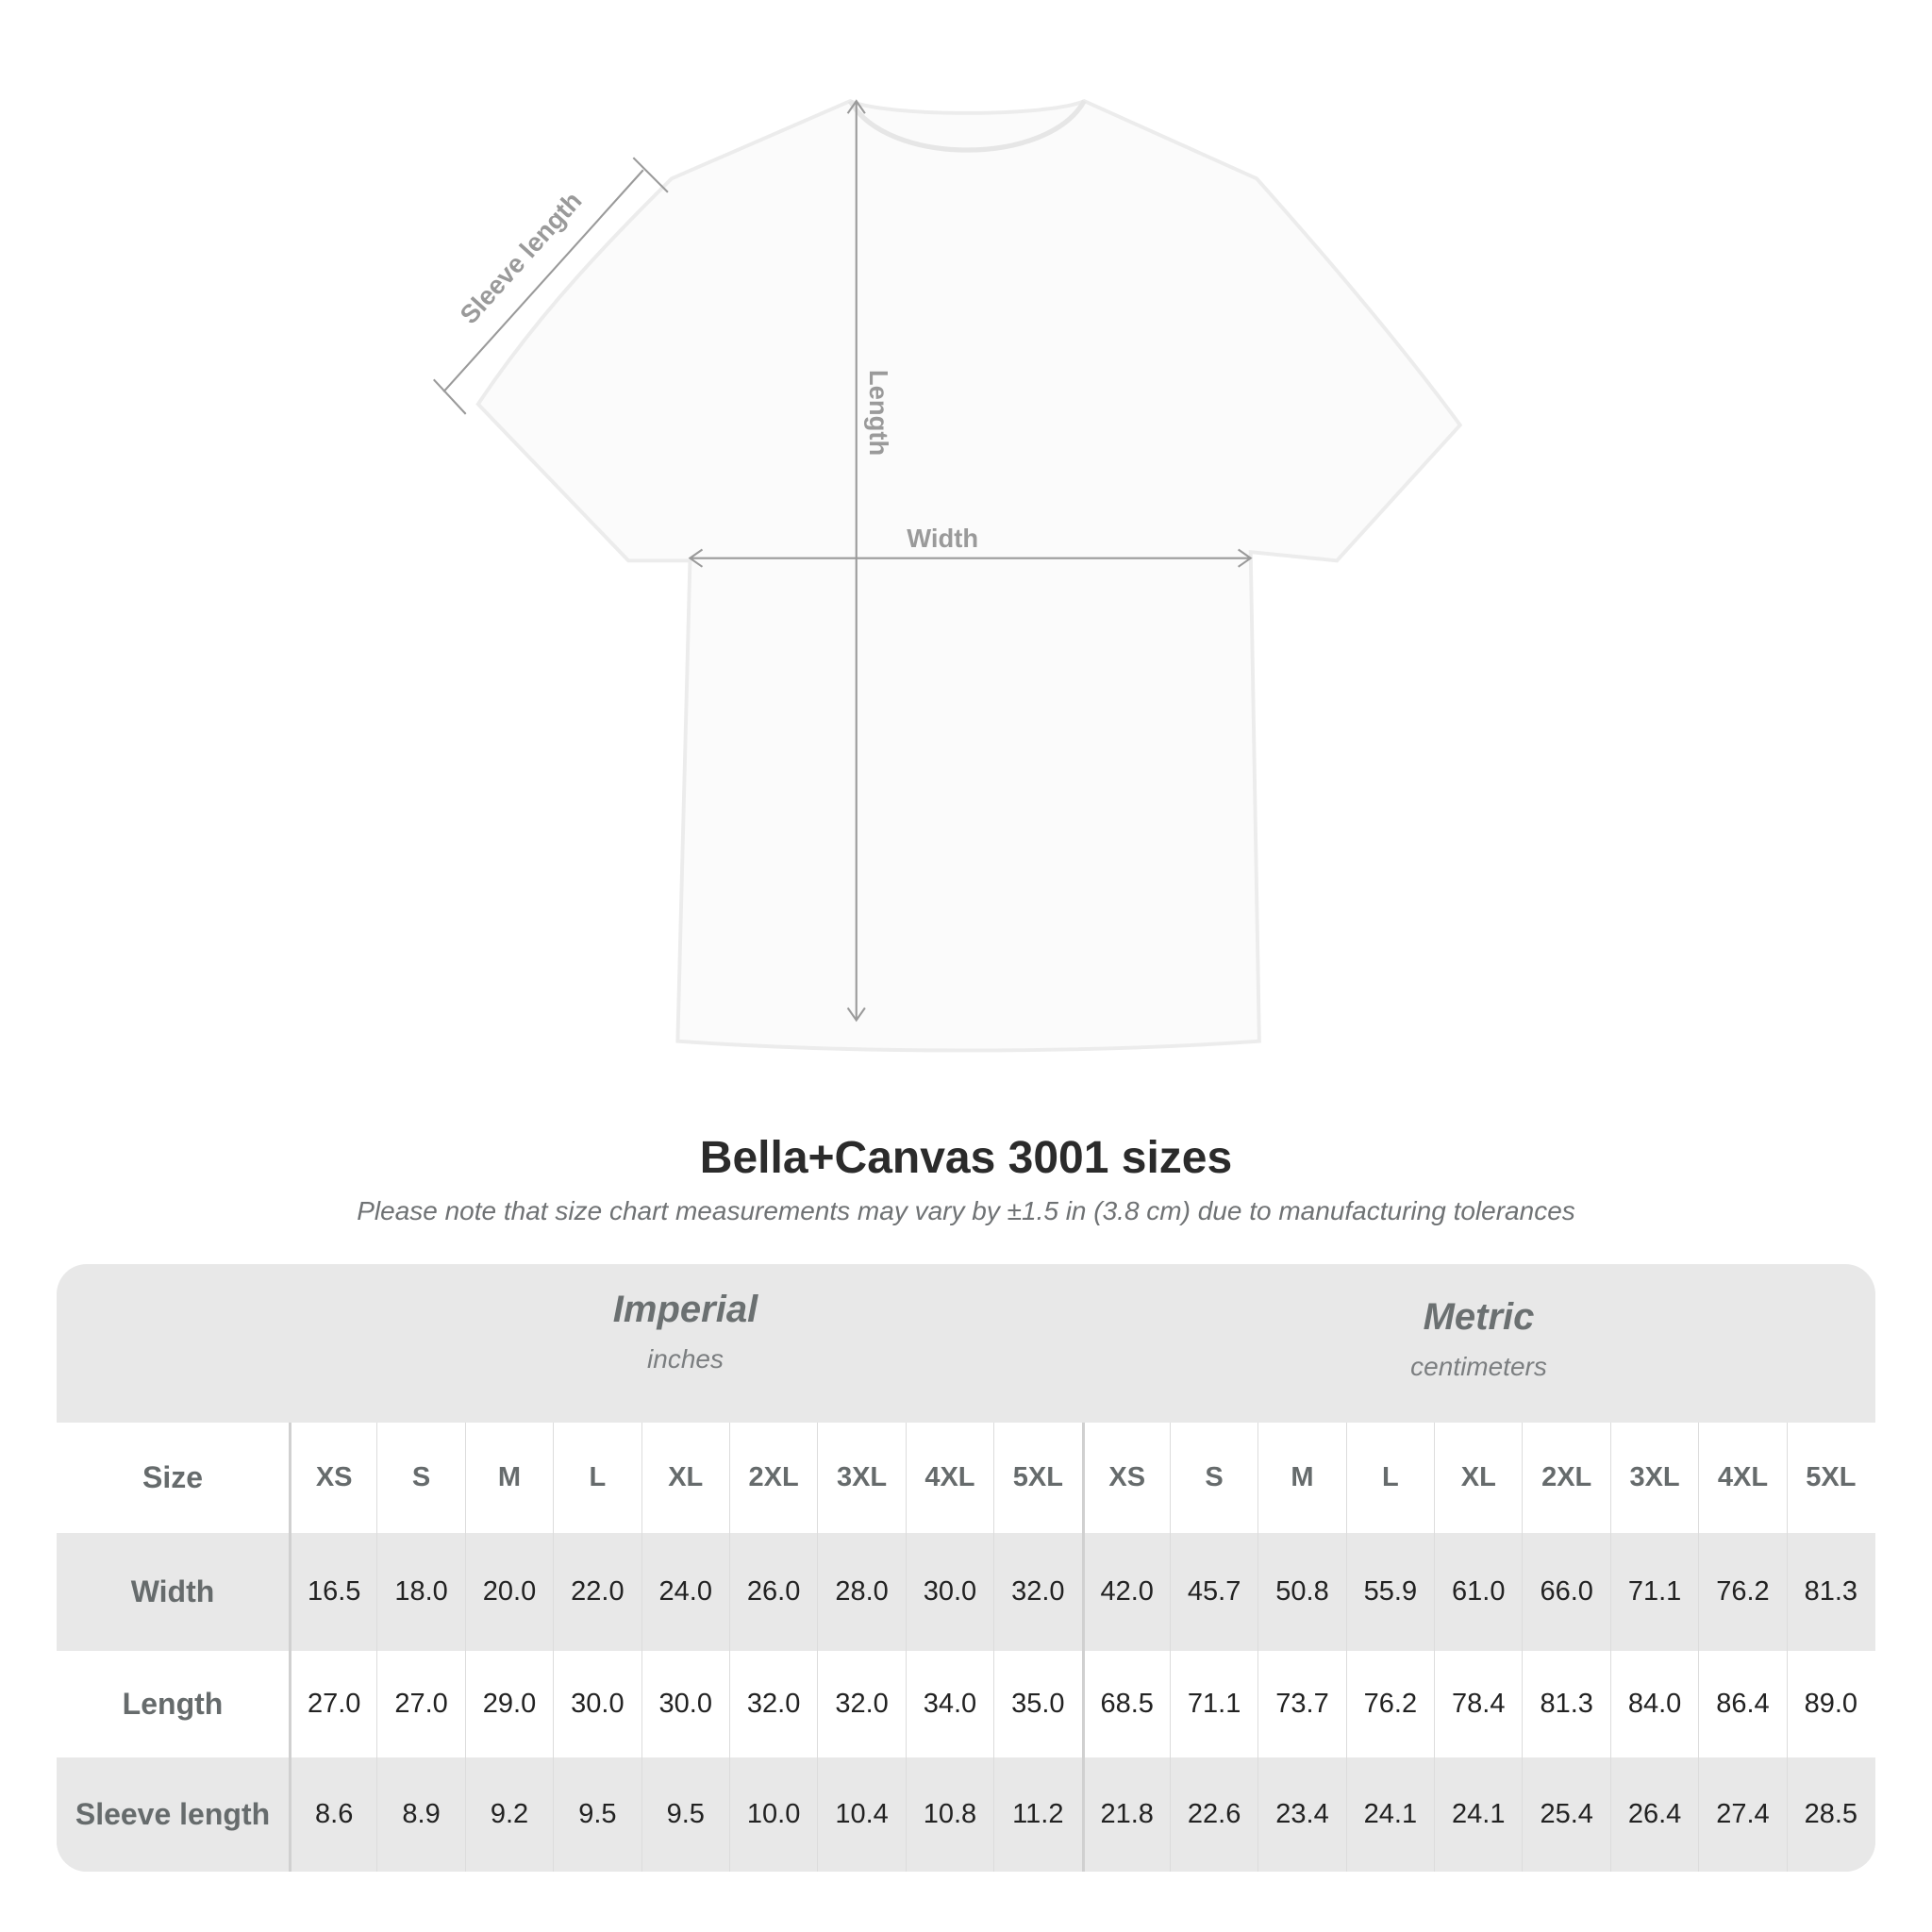 The height and width of the screenshot is (1932, 1932). What do you see at coordinates (685, 1592) in the screenshot?
I see `imperial-value-cell: 24.0` at bounding box center [685, 1592].